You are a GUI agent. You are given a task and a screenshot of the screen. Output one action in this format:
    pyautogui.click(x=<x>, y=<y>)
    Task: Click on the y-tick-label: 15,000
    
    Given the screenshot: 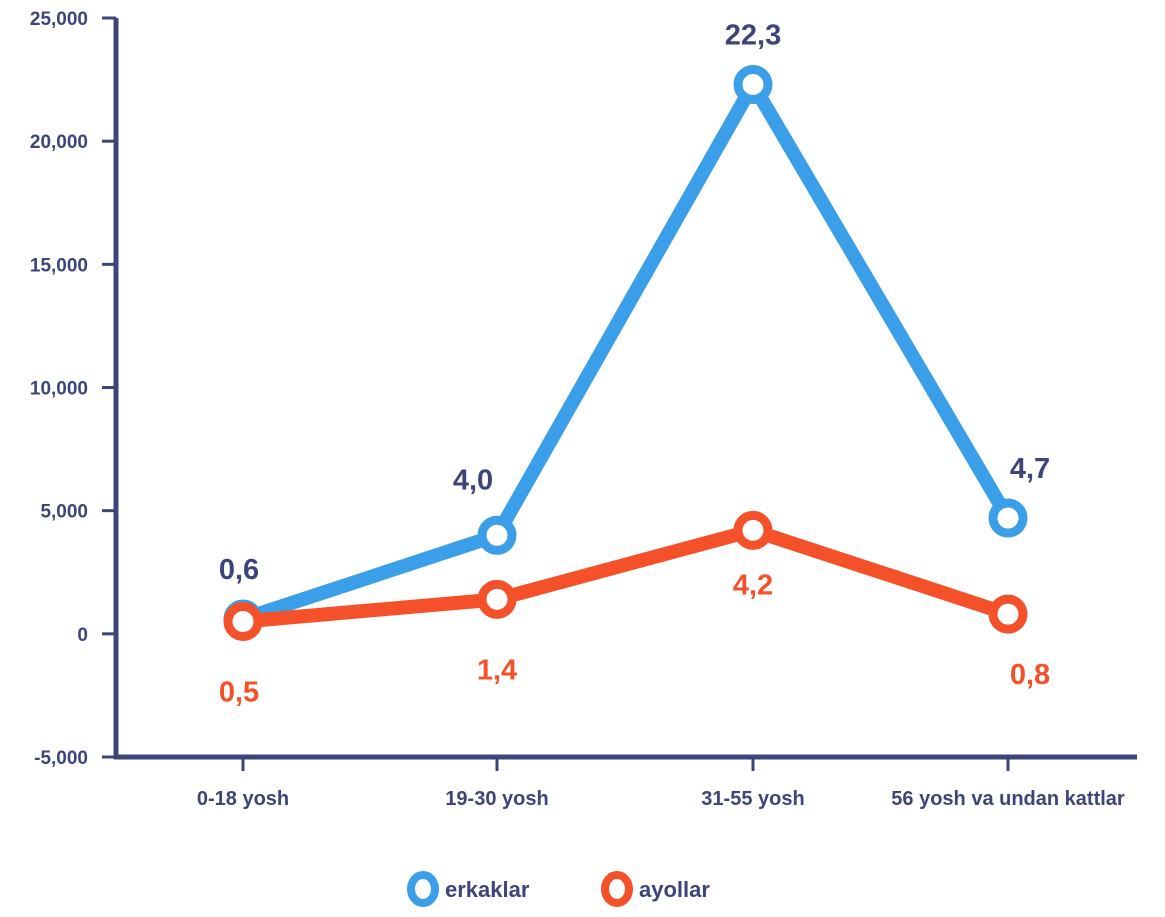 What is the action you would take?
    pyautogui.click(x=59, y=265)
    